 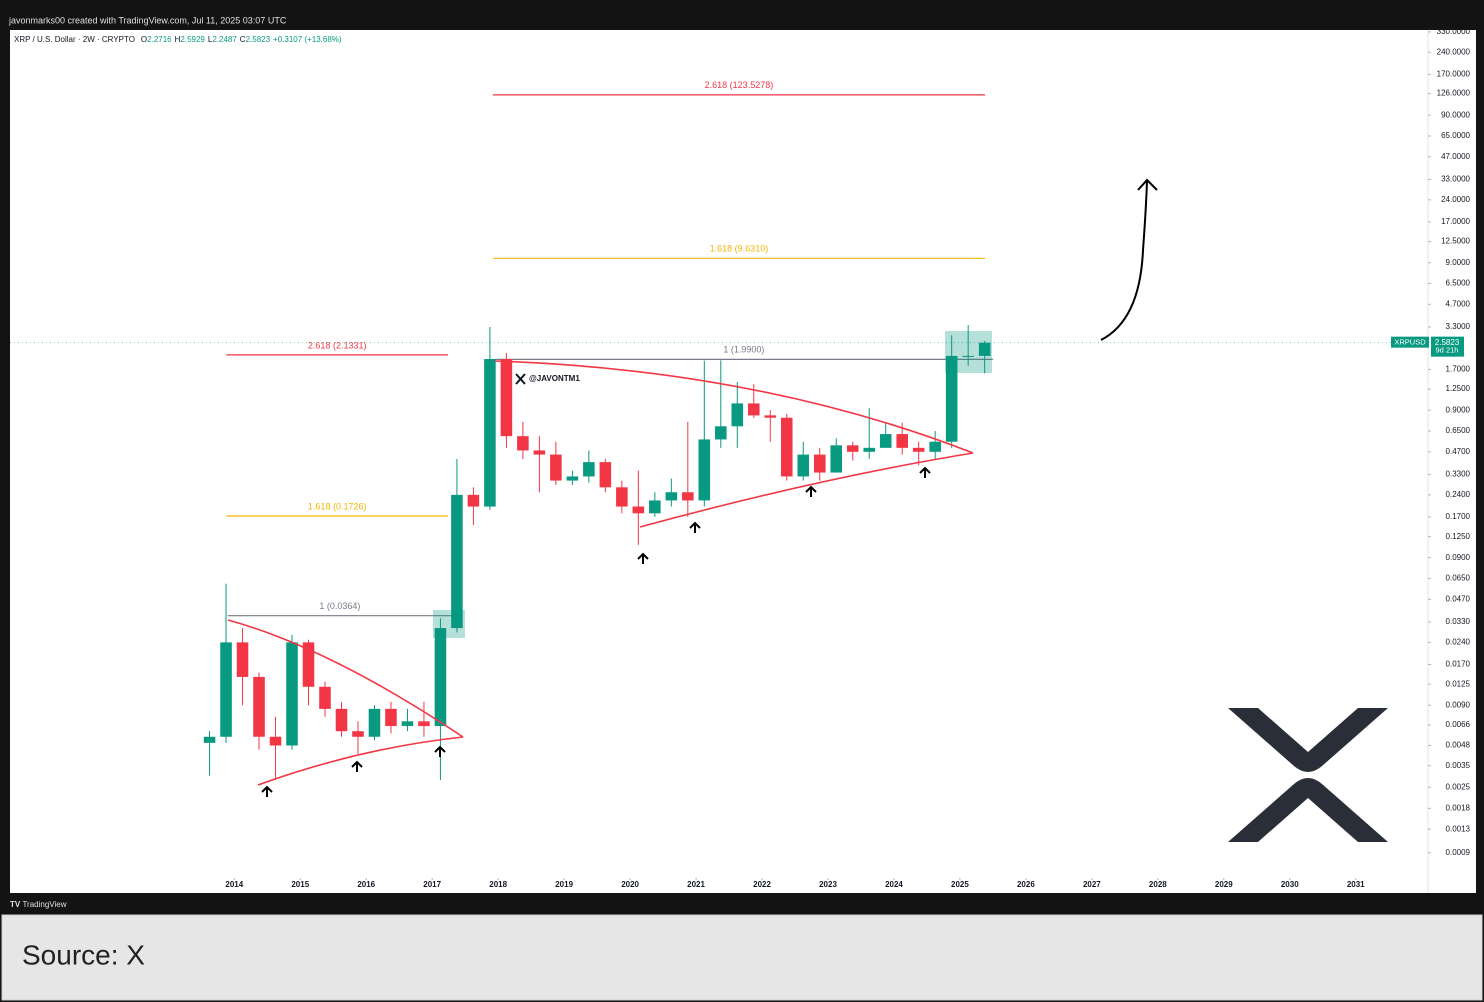 I want to click on y-tick-label: 0.1700, so click(x=1458, y=516).